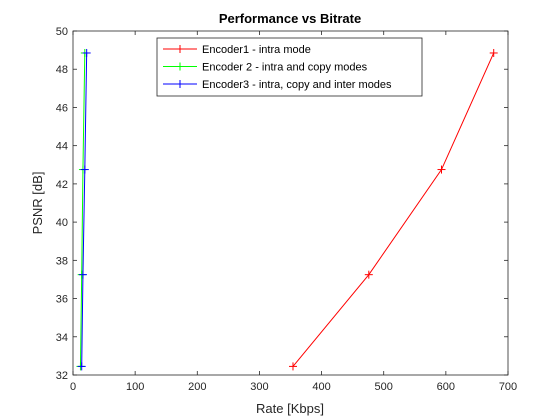 The image size is (560, 420). Describe the element at coordinates (285, 68) in the screenshot. I see `legend-label: Encoder 2 - intra and copy modes` at that location.